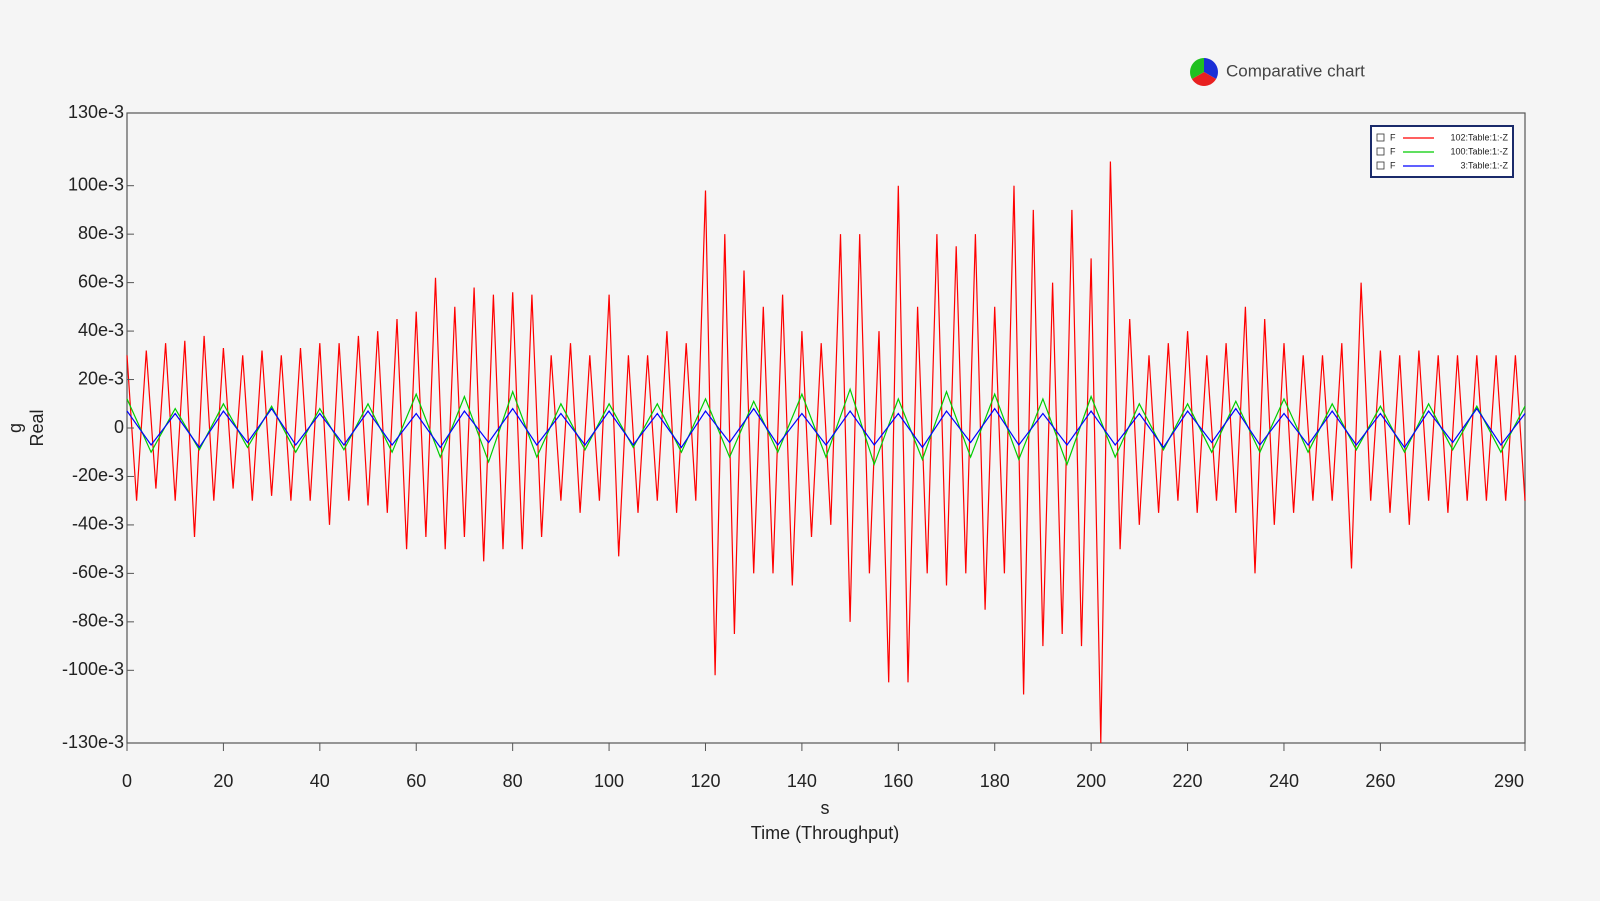  Describe the element at coordinates (705, 781) in the screenshot. I see `x-tick-label: 120` at that location.